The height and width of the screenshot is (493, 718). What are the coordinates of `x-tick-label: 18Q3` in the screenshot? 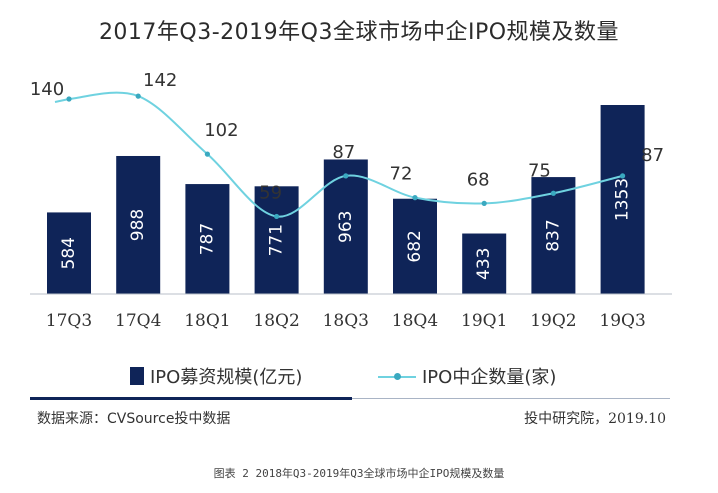 It's located at (346, 321).